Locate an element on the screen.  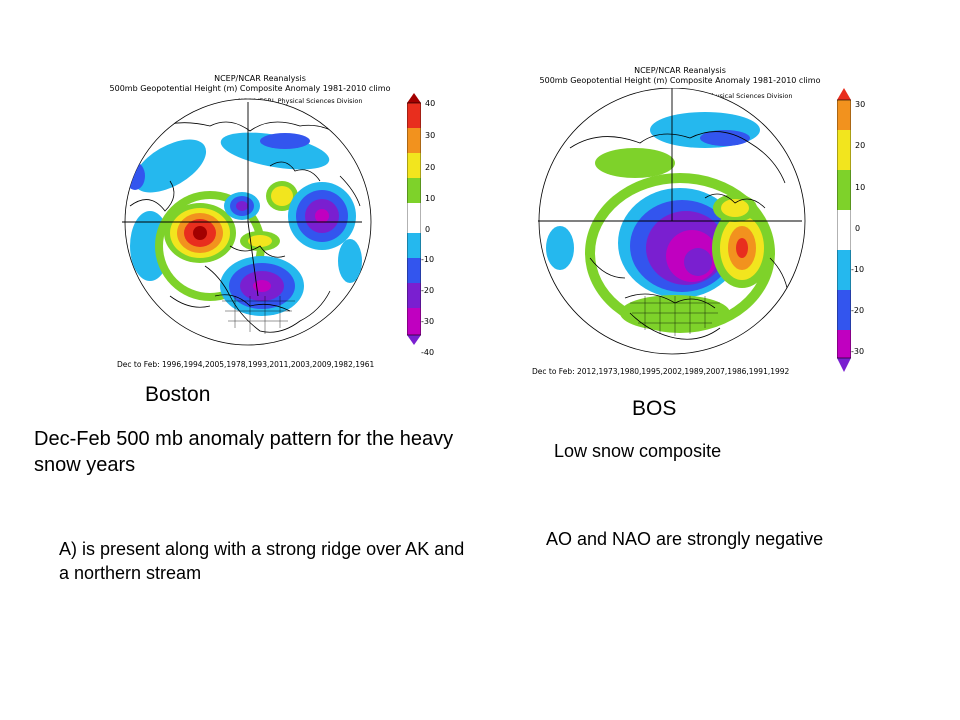
right-cb-tick-10: 10 is located at coordinates (860, 187).